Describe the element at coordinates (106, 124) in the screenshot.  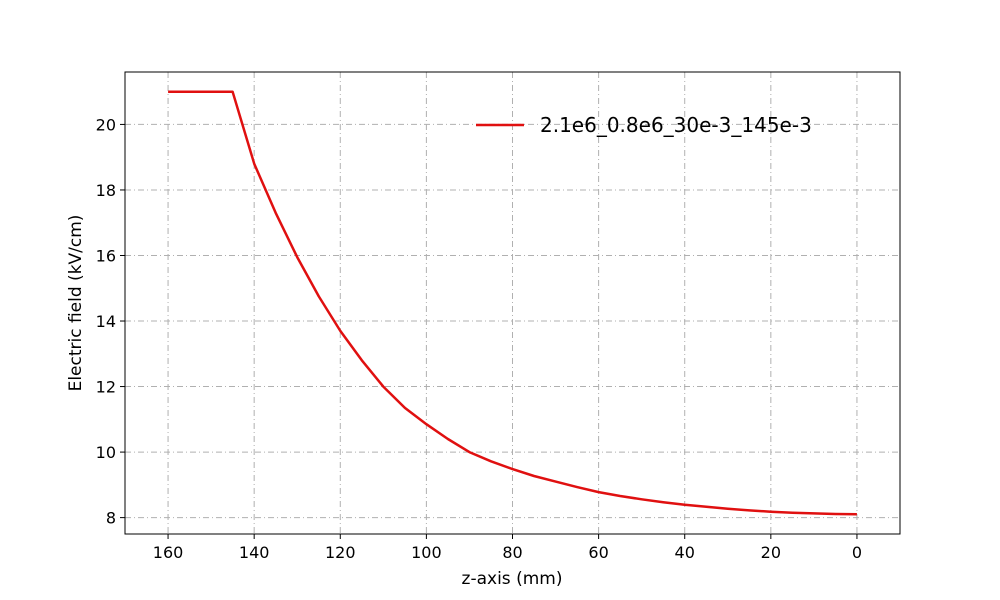
I see `y-tick-label: 20` at that location.